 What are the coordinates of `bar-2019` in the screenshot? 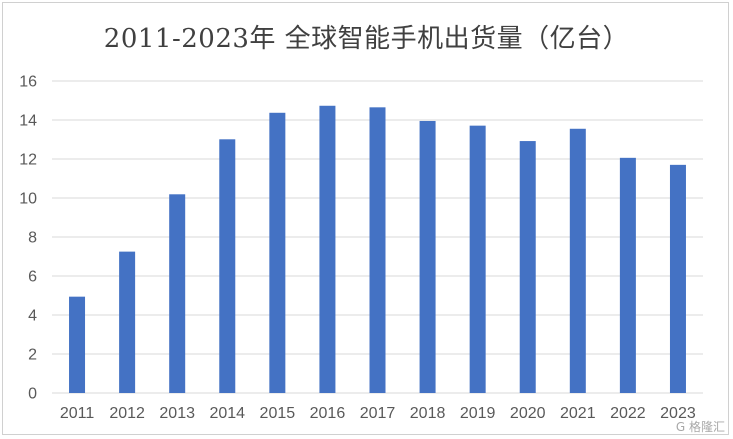 It's located at (477, 259).